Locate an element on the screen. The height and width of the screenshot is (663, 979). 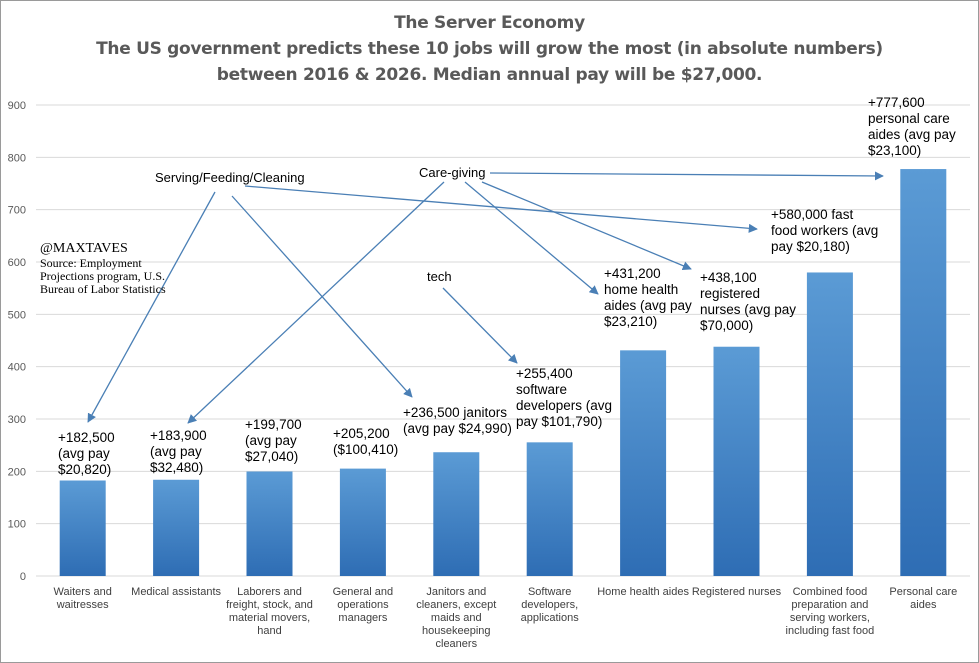
category-annotation: Care-giving is located at coordinates (452, 172).